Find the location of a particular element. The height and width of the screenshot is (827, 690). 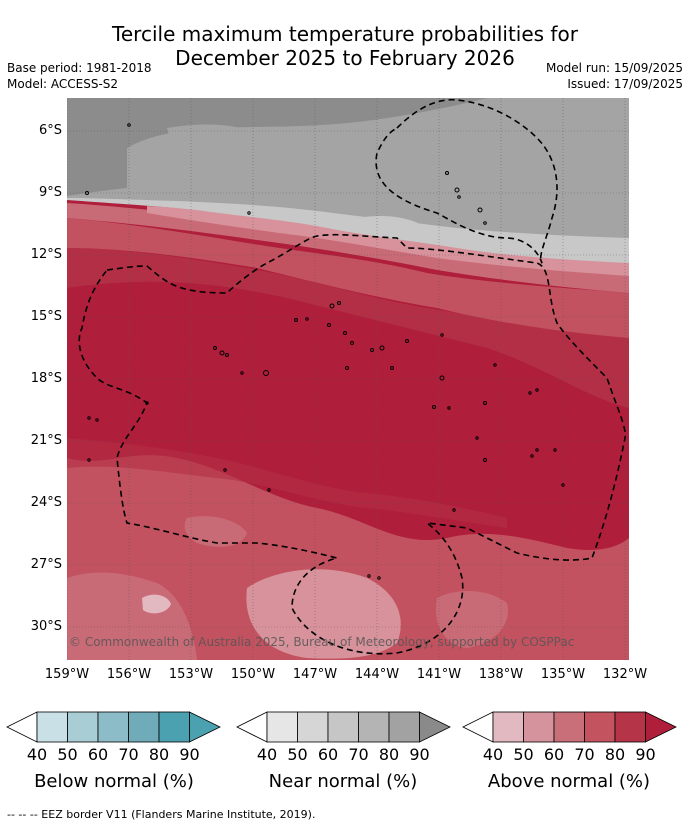

colorbar-above-title: Above normal (%) is located at coordinates (569, 781).